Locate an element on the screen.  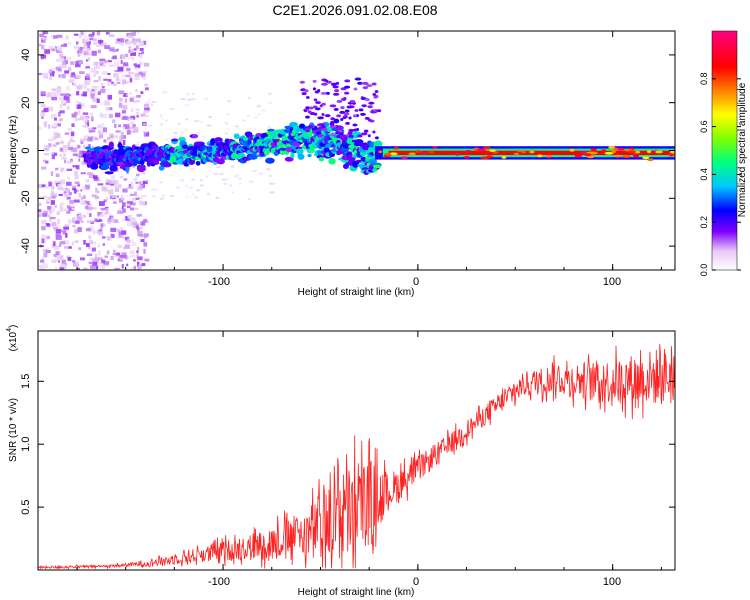
bot-xlabel: Height of straight line (km) is located at coordinates (356, 592).